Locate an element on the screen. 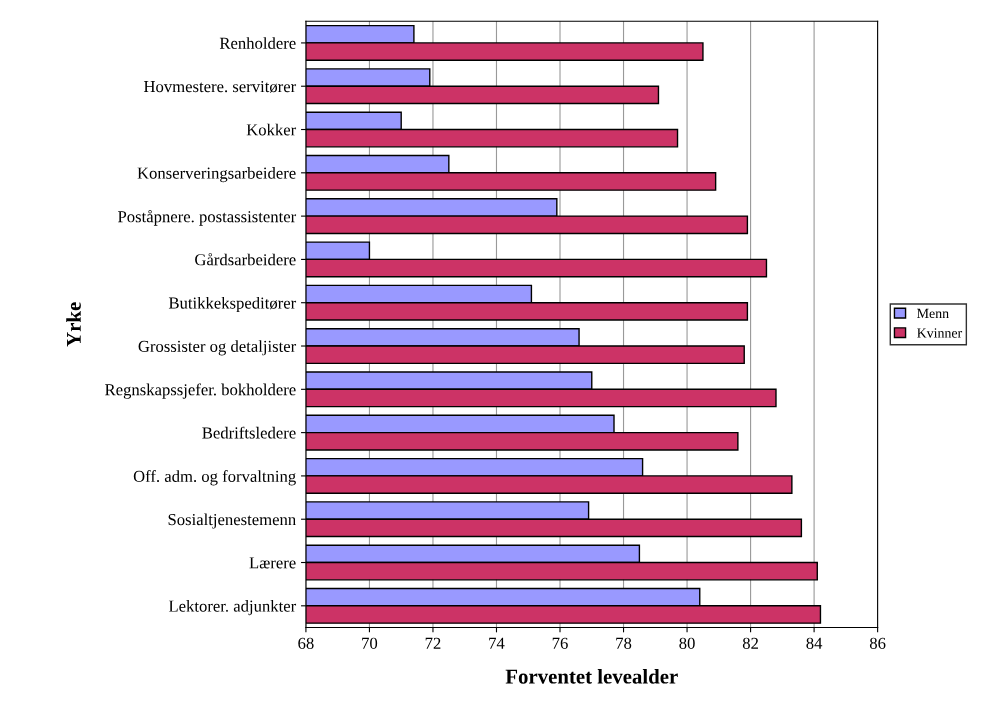  x-tick-label: 70 is located at coordinates (370, 643).